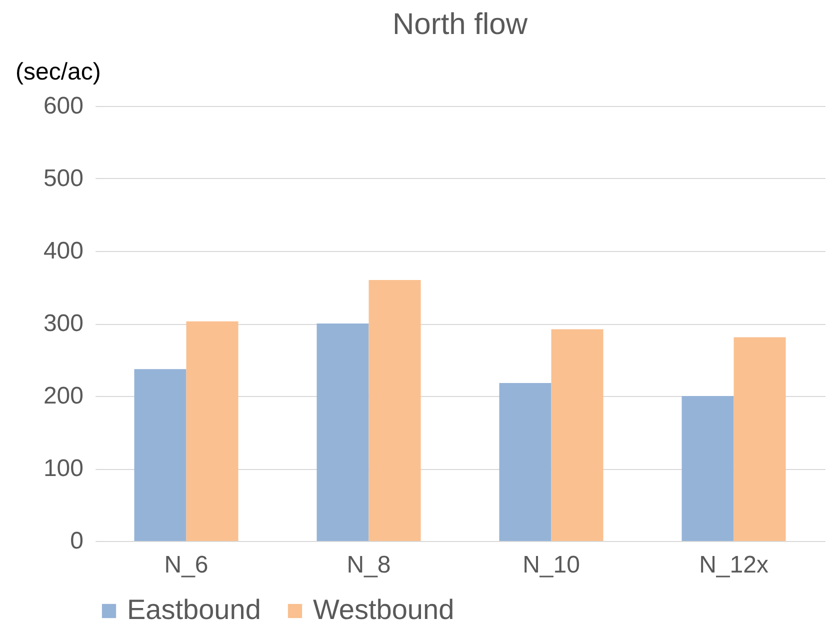 This screenshot has width=828, height=628. What do you see at coordinates (63, 468) in the screenshot?
I see `y-tick-label: 100` at bounding box center [63, 468].